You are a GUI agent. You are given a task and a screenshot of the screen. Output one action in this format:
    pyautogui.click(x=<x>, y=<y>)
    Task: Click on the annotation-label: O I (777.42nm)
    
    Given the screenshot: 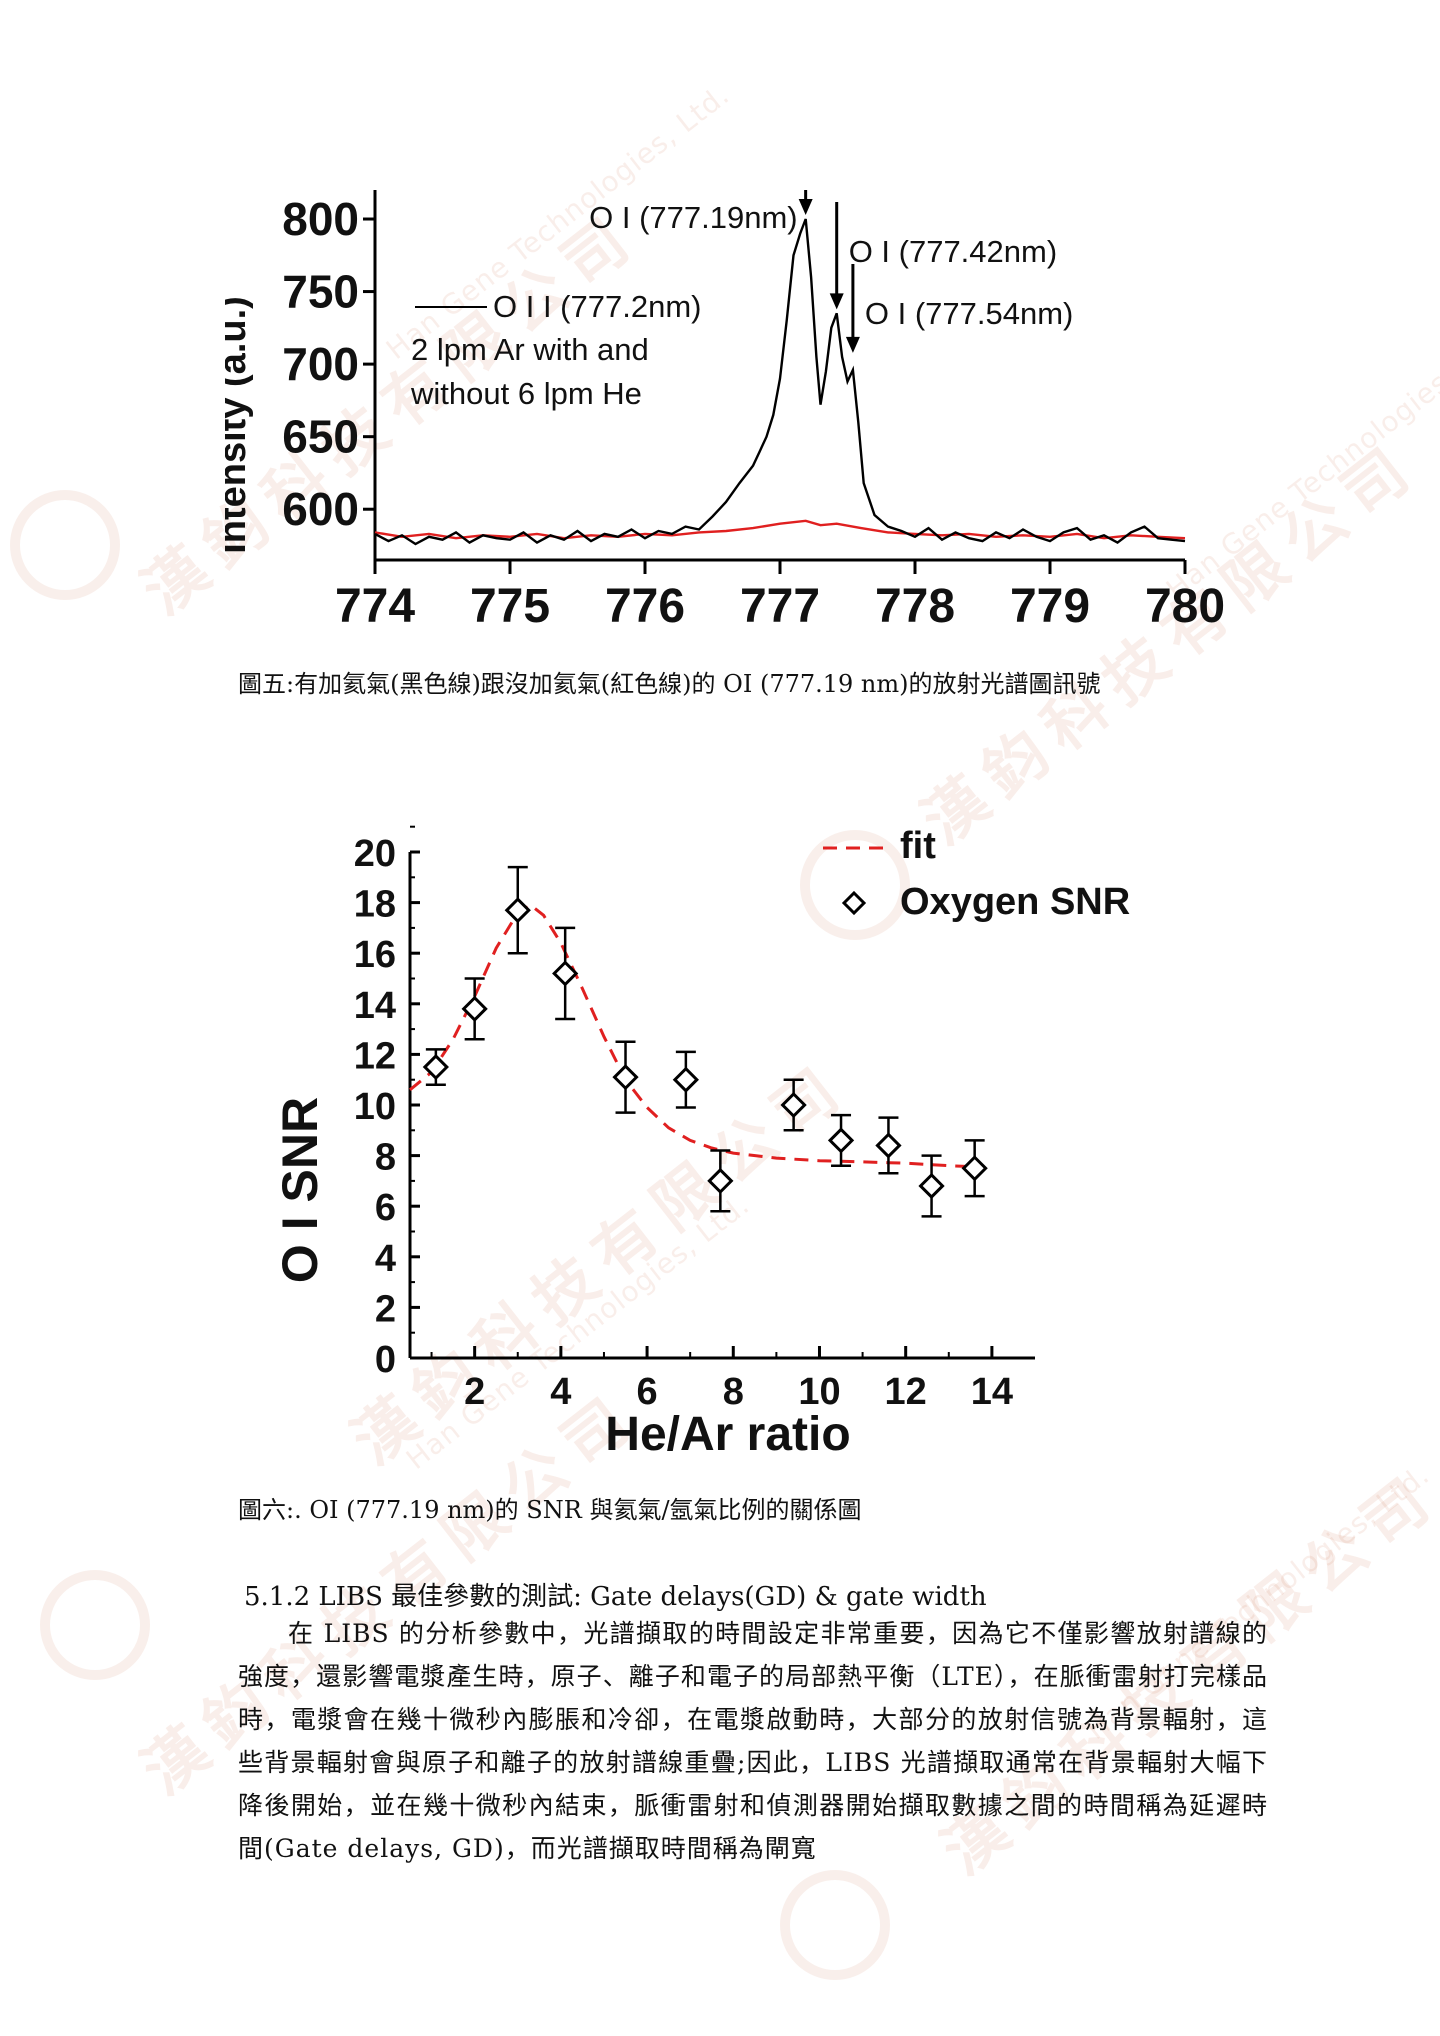 What is the action you would take?
    pyautogui.click(x=953, y=251)
    